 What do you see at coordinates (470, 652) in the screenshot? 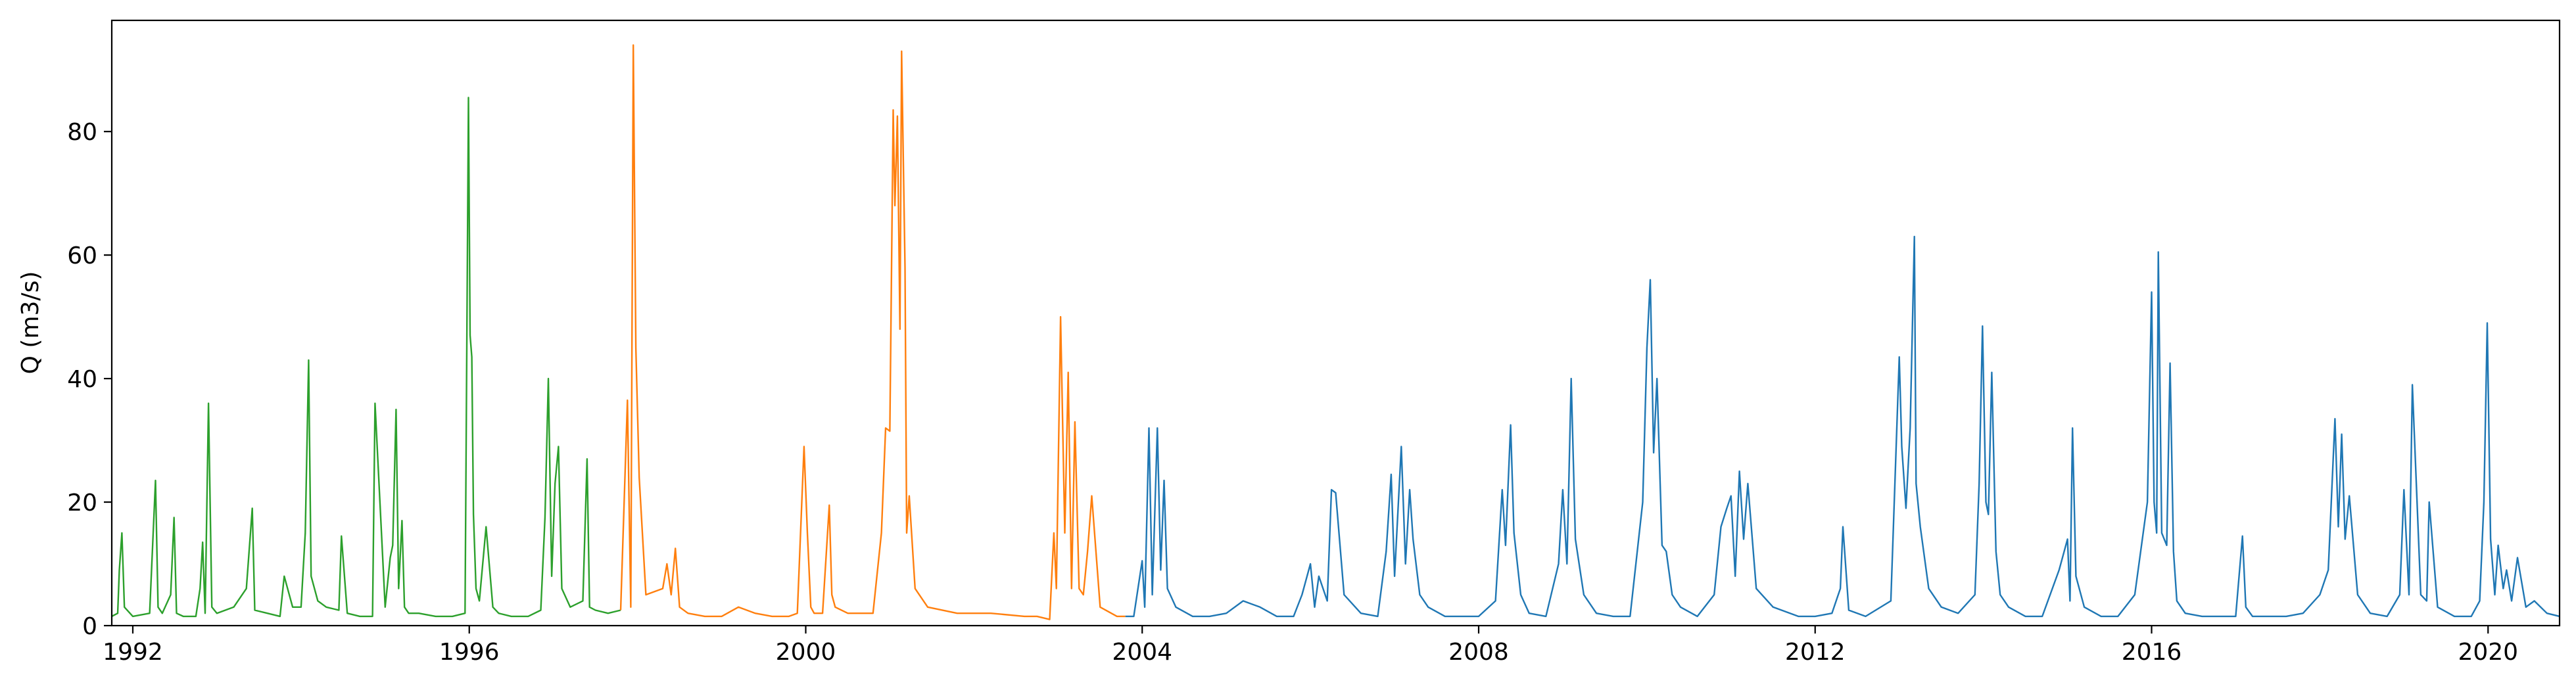
I see `x-tick-label: 1996` at bounding box center [470, 652].